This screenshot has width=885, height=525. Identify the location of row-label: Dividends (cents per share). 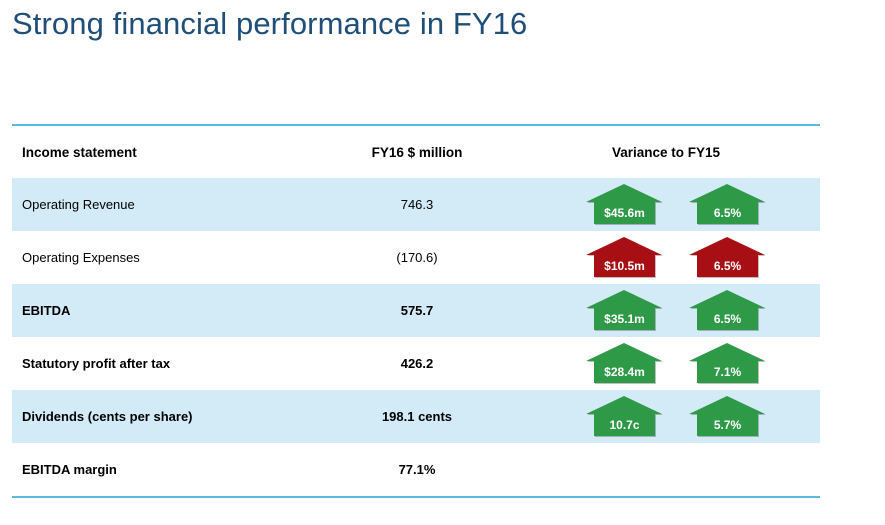
(107, 416).